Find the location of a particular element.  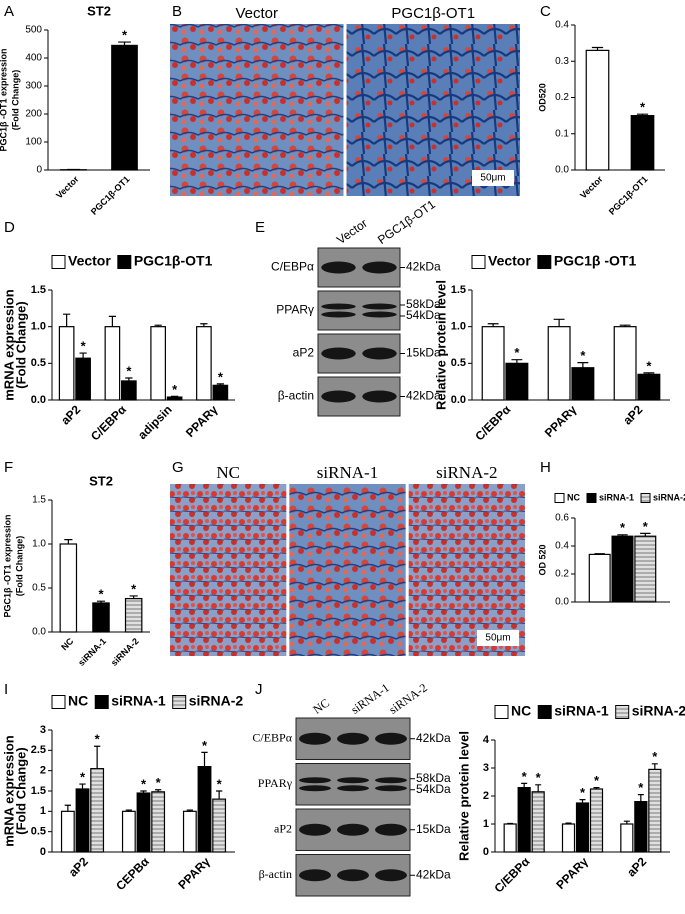

y-tick-label: 0.6 is located at coordinates (562, 518).